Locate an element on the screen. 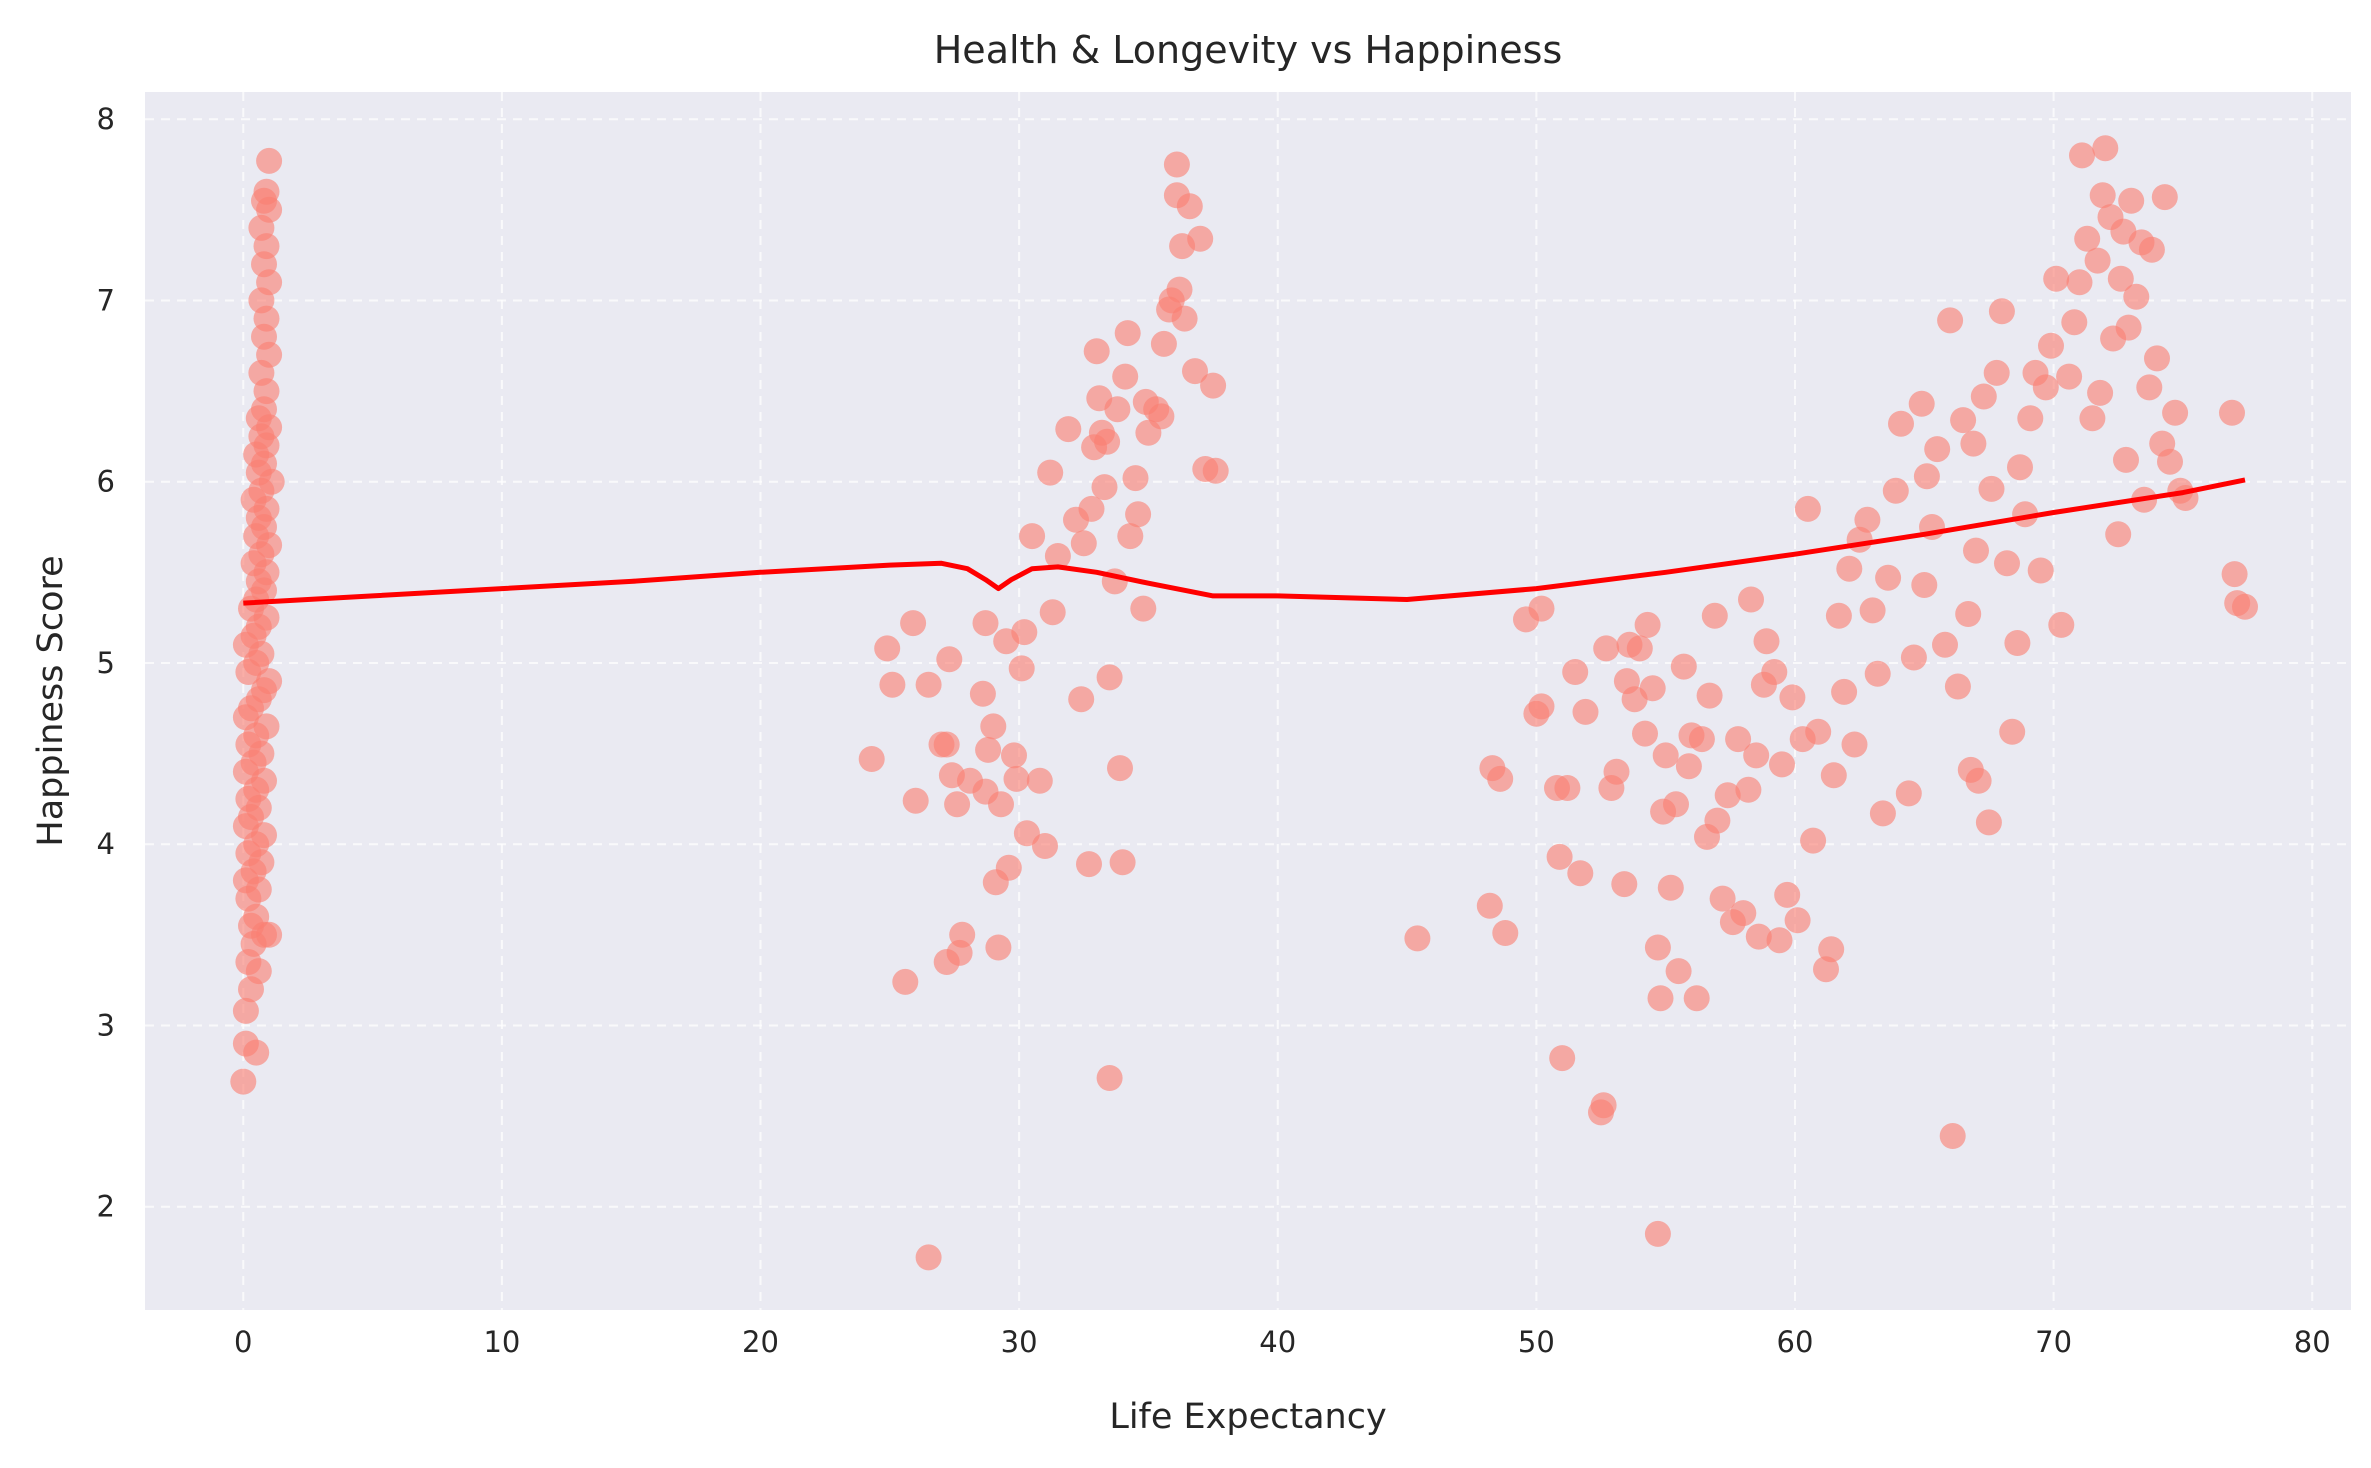  x-axis-label: Life Expectancy is located at coordinates (1247, 1417).